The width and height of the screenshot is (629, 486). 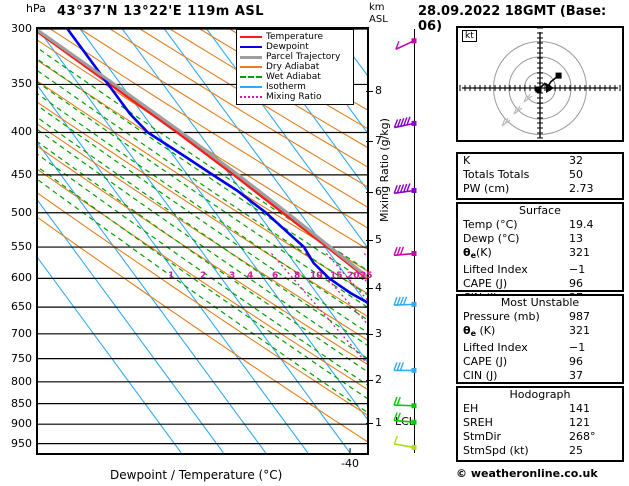 What do you see at coordinates (295, 37) in the screenshot?
I see `legend-item: Temperature` at bounding box center [295, 37].